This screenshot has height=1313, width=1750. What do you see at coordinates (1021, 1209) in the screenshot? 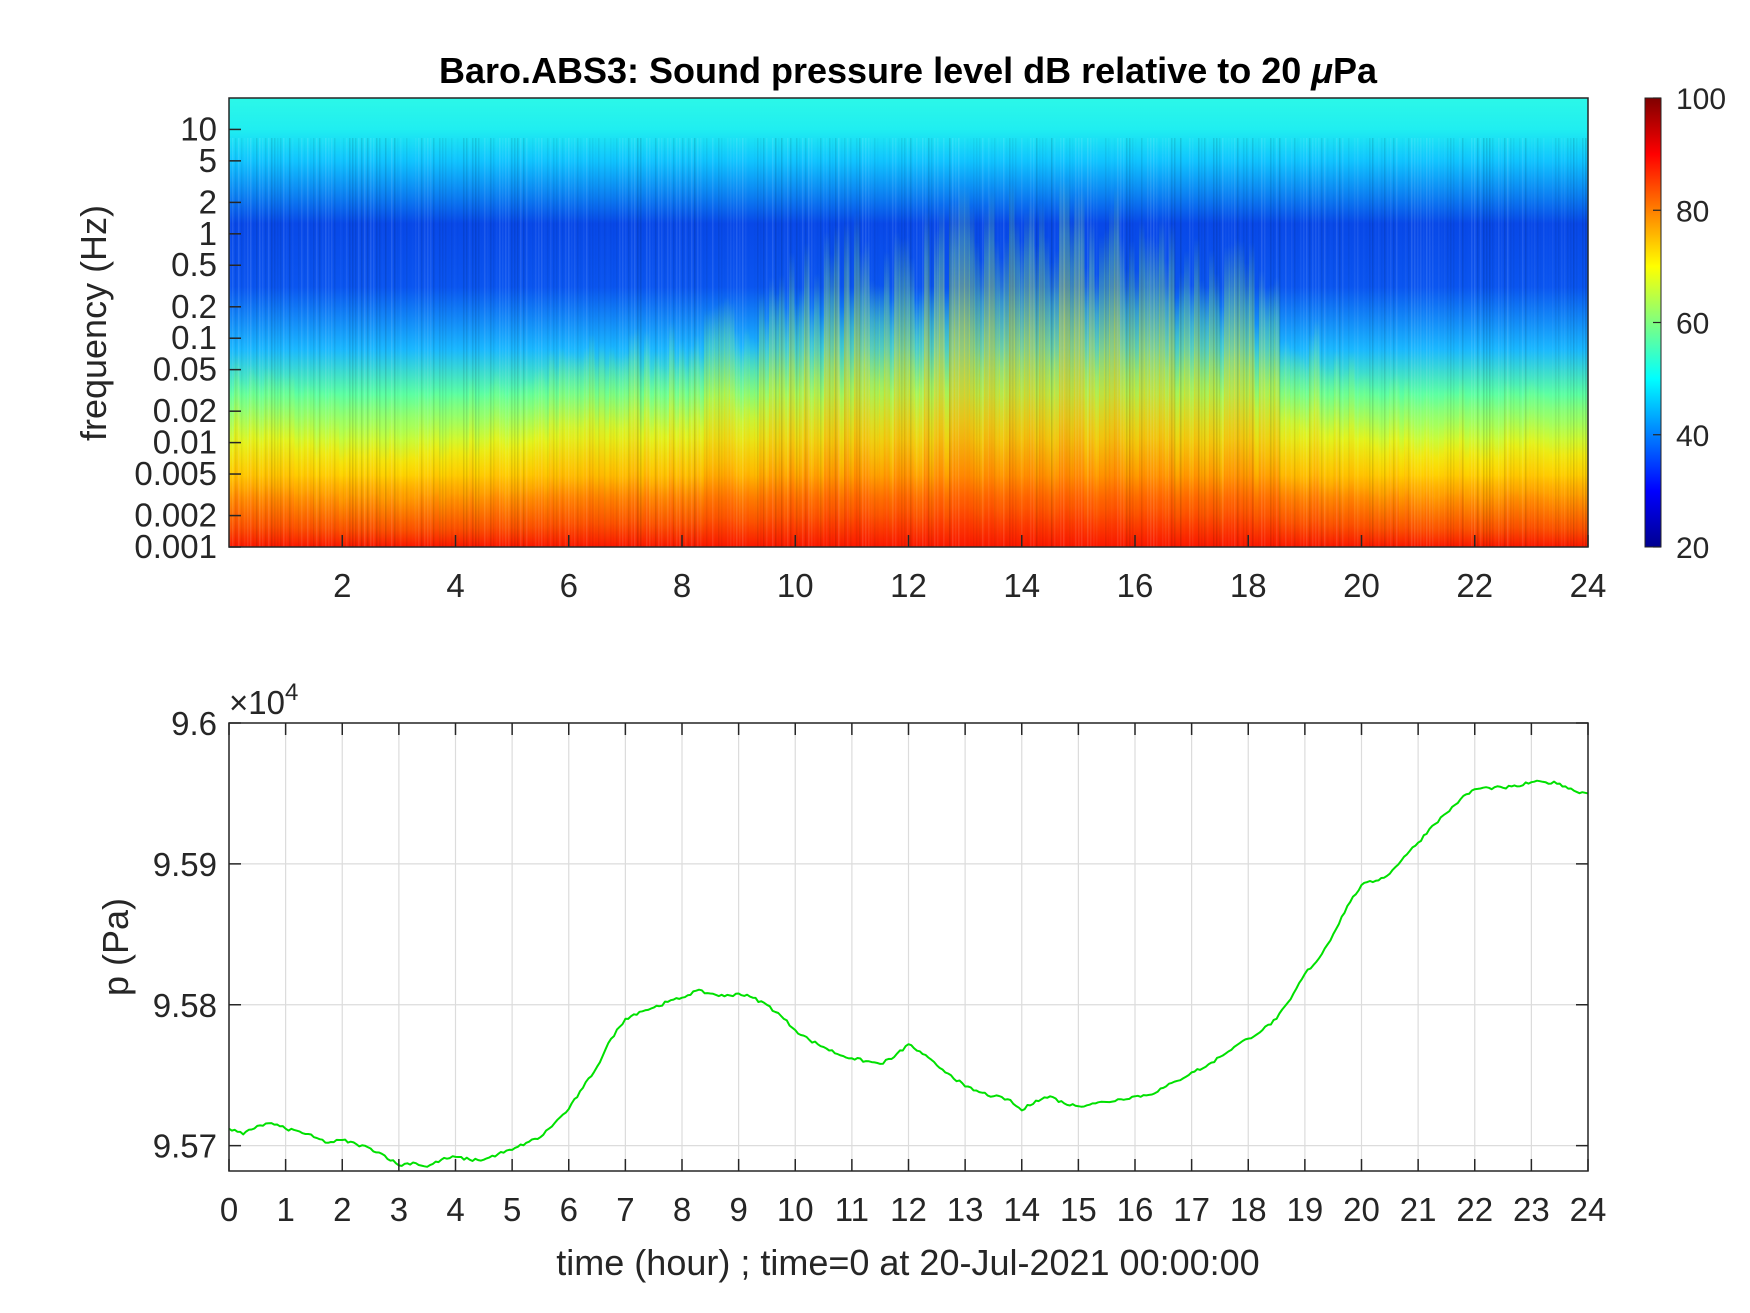
I see `pressure-x-tick-label: 14` at bounding box center [1021, 1209].